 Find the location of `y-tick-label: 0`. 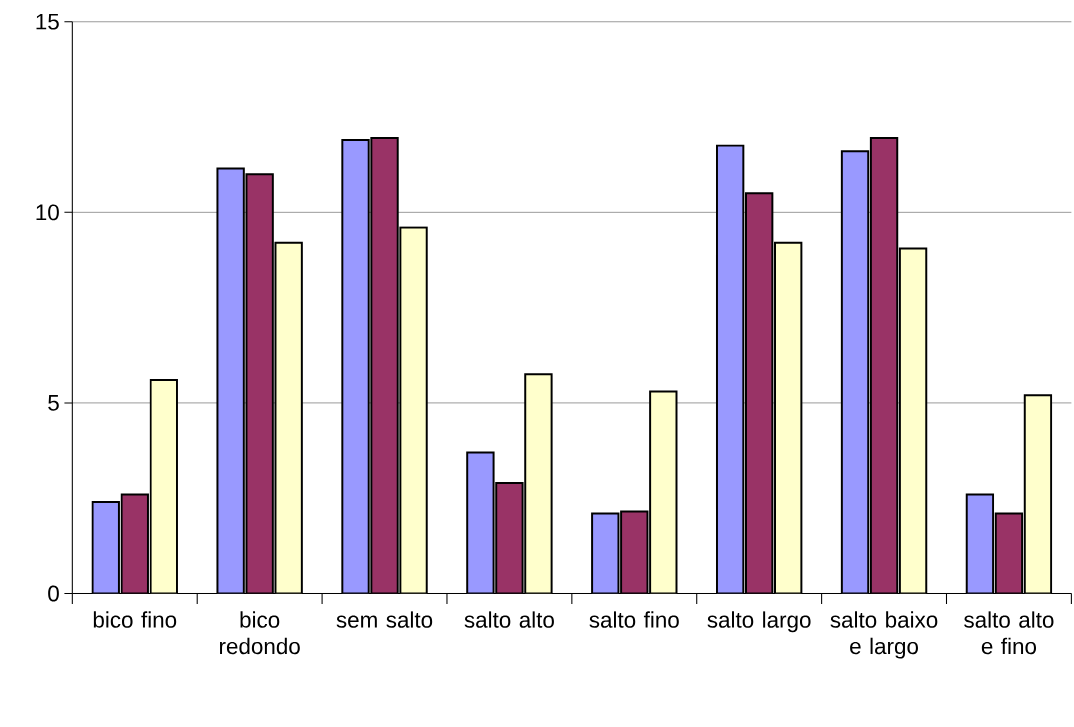

y-tick-label: 0 is located at coordinates (53, 593).